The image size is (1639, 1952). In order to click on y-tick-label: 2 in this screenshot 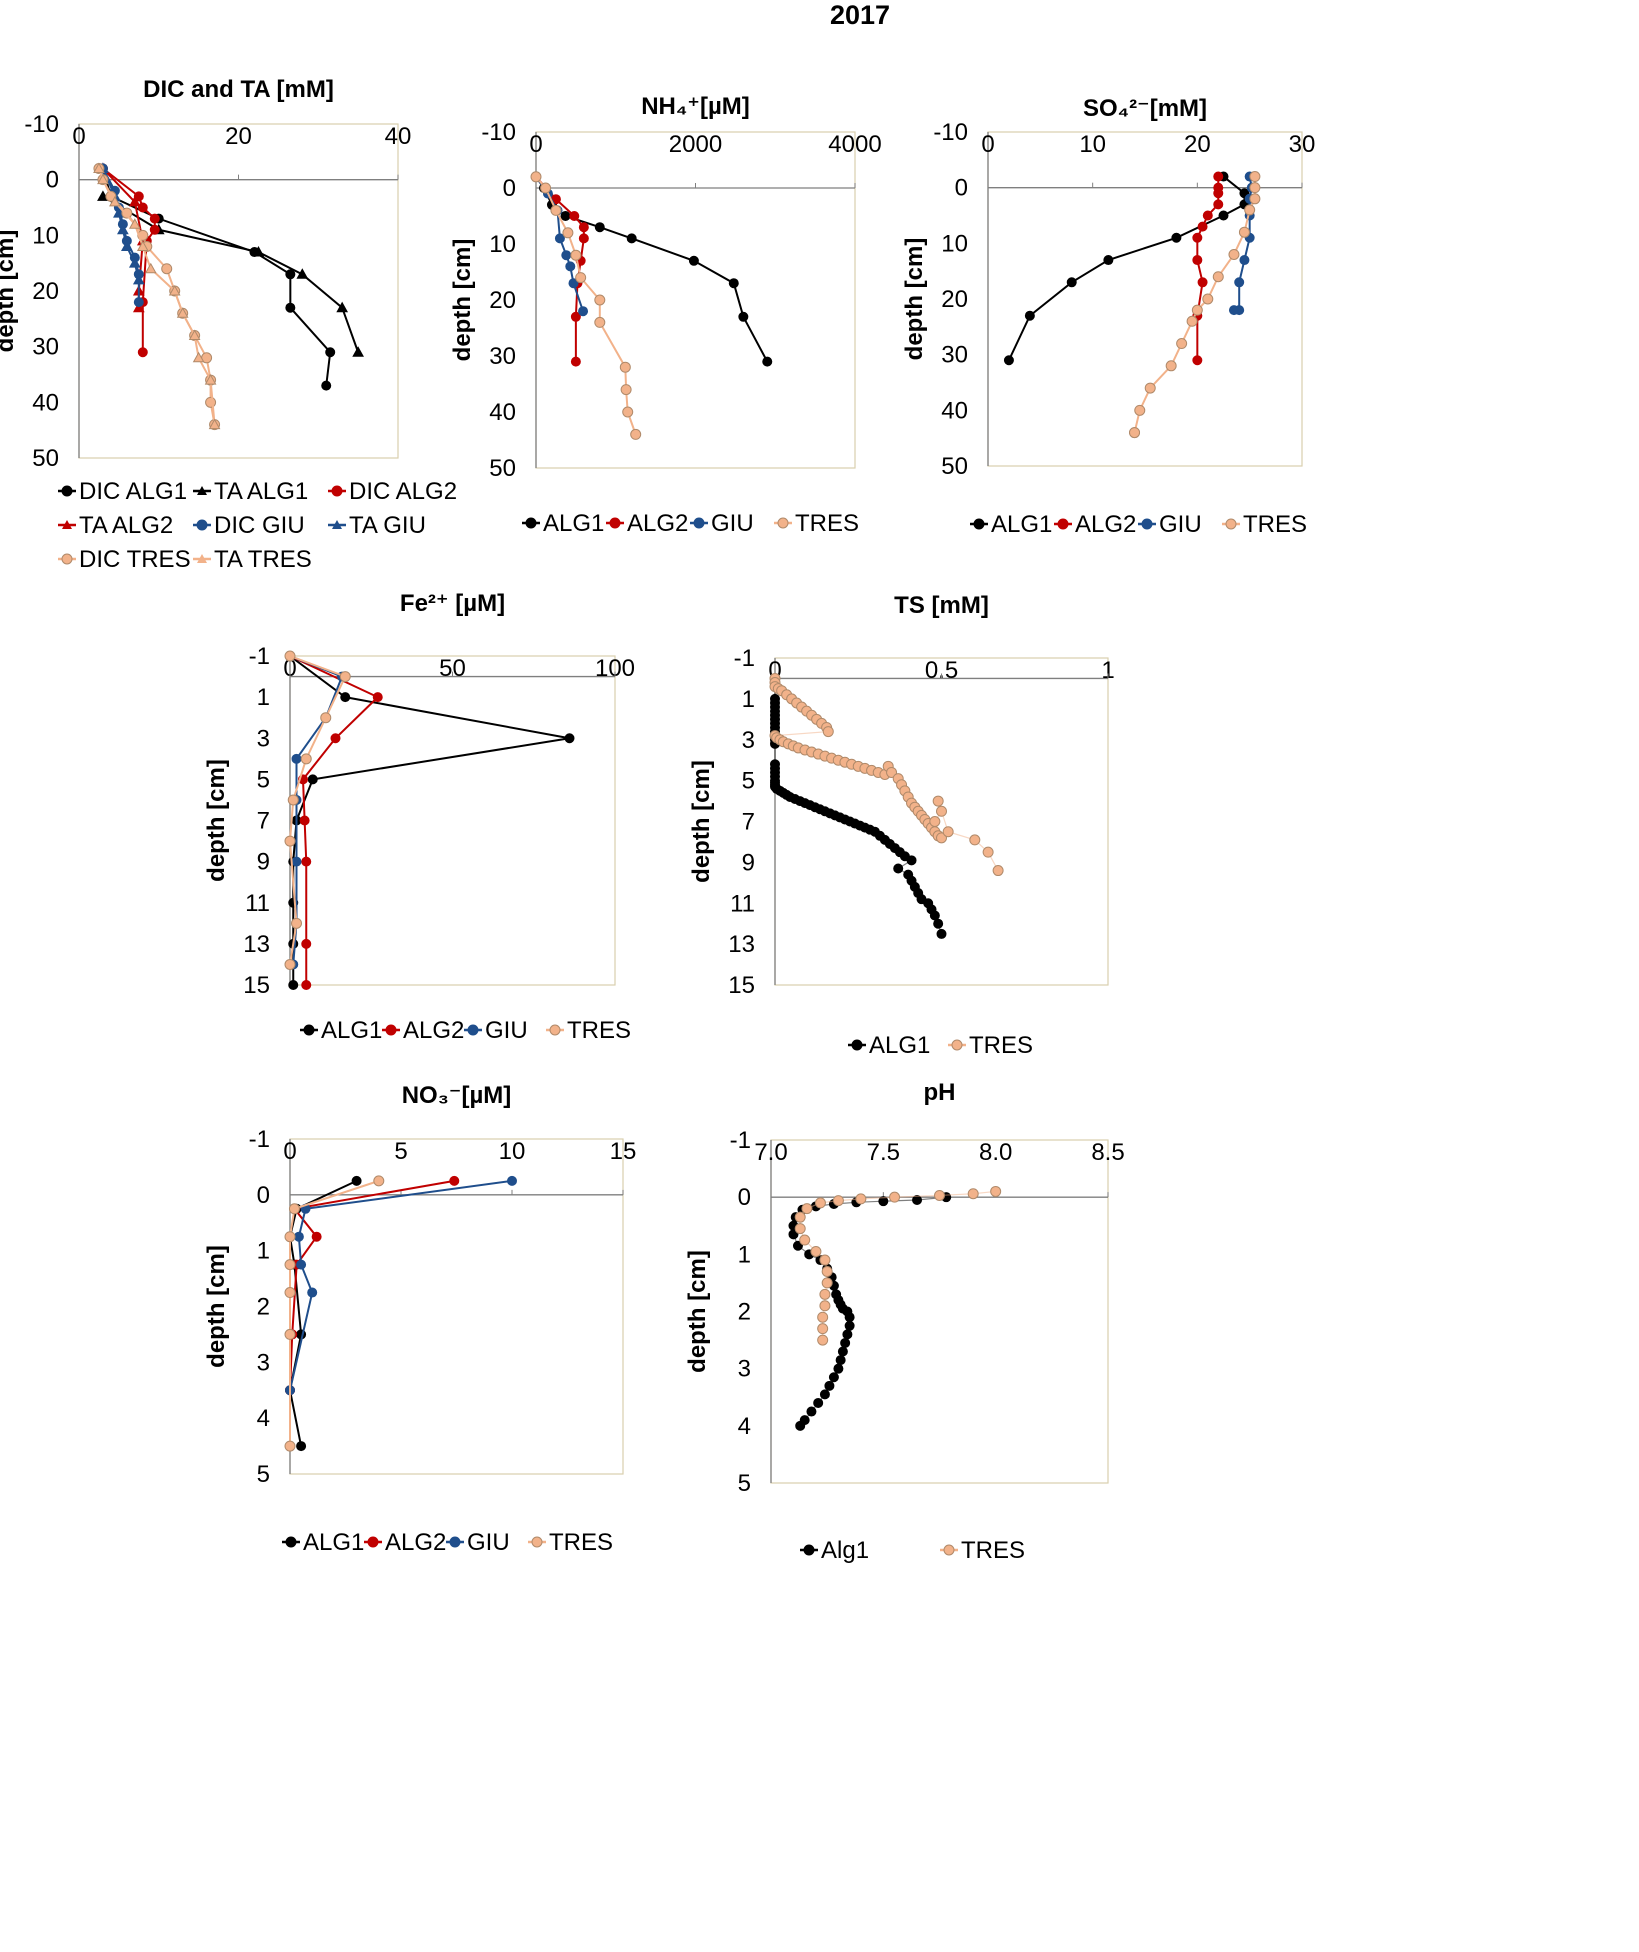, I will do `click(263, 1307)`.